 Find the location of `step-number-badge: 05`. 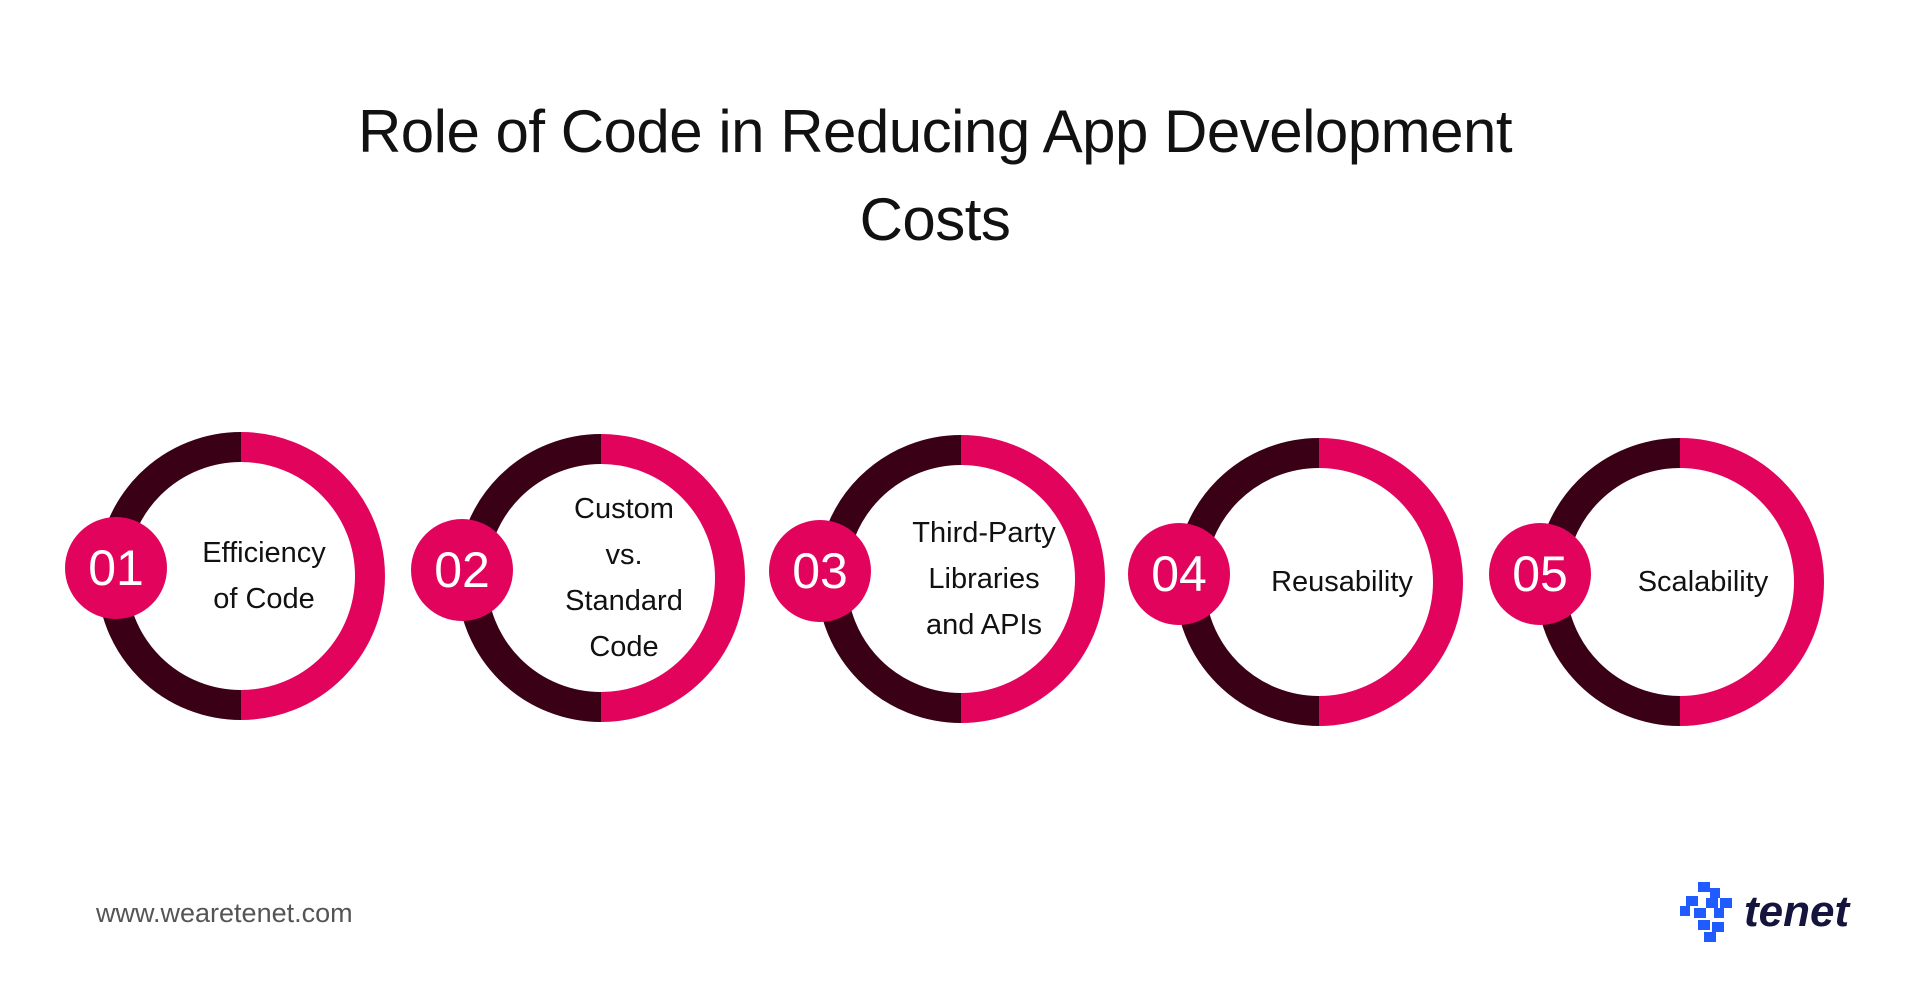

step-number-badge: 05 is located at coordinates (1540, 574).